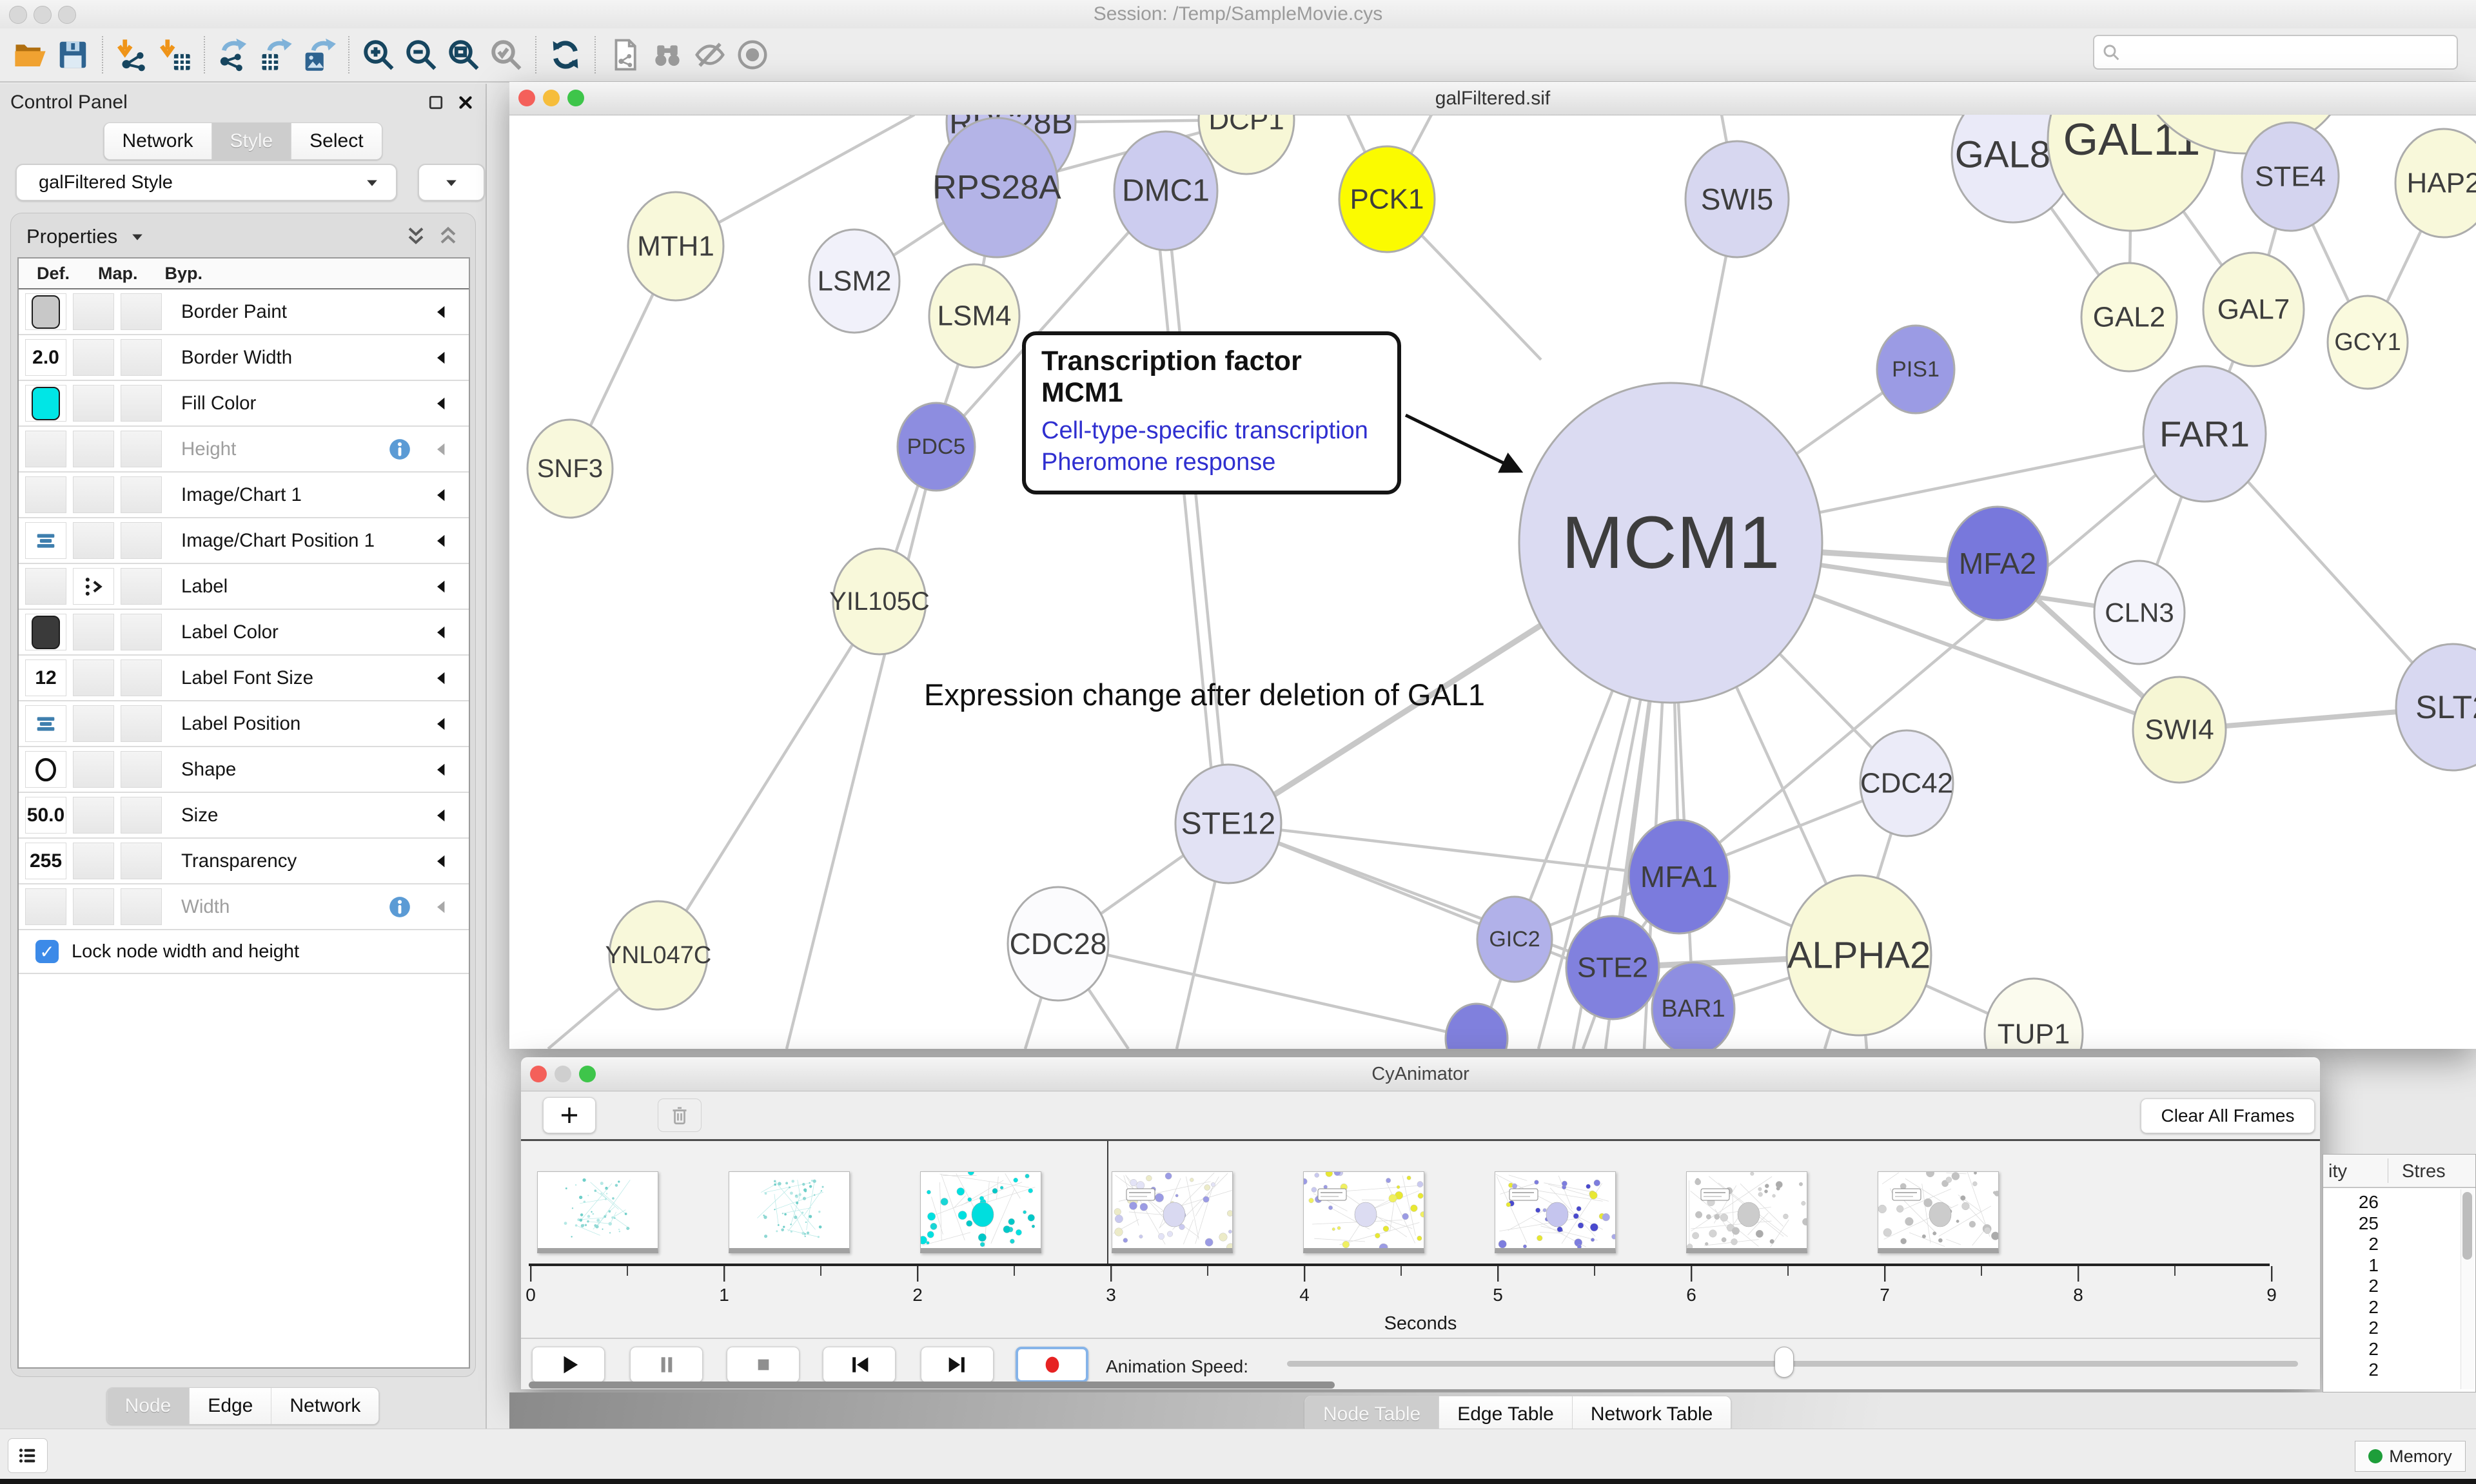 The height and width of the screenshot is (1484, 2476). I want to click on table-cell: 1, so click(2373, 1265).